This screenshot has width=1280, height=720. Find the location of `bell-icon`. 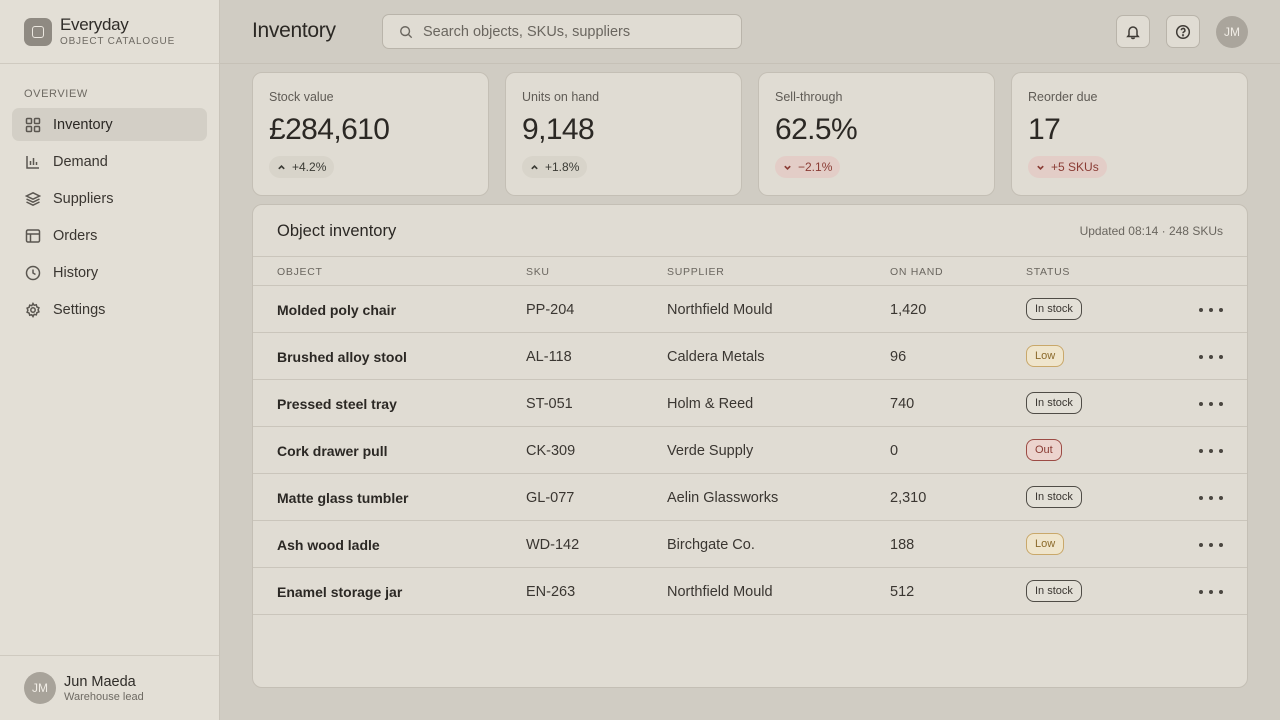

bell-icon is located at coordinates (1133, 32).